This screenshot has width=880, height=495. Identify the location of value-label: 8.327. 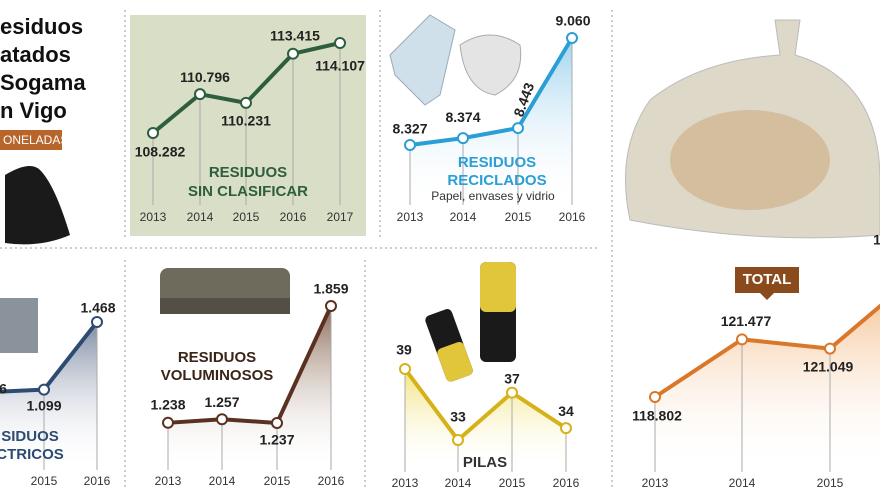
(409, 129).